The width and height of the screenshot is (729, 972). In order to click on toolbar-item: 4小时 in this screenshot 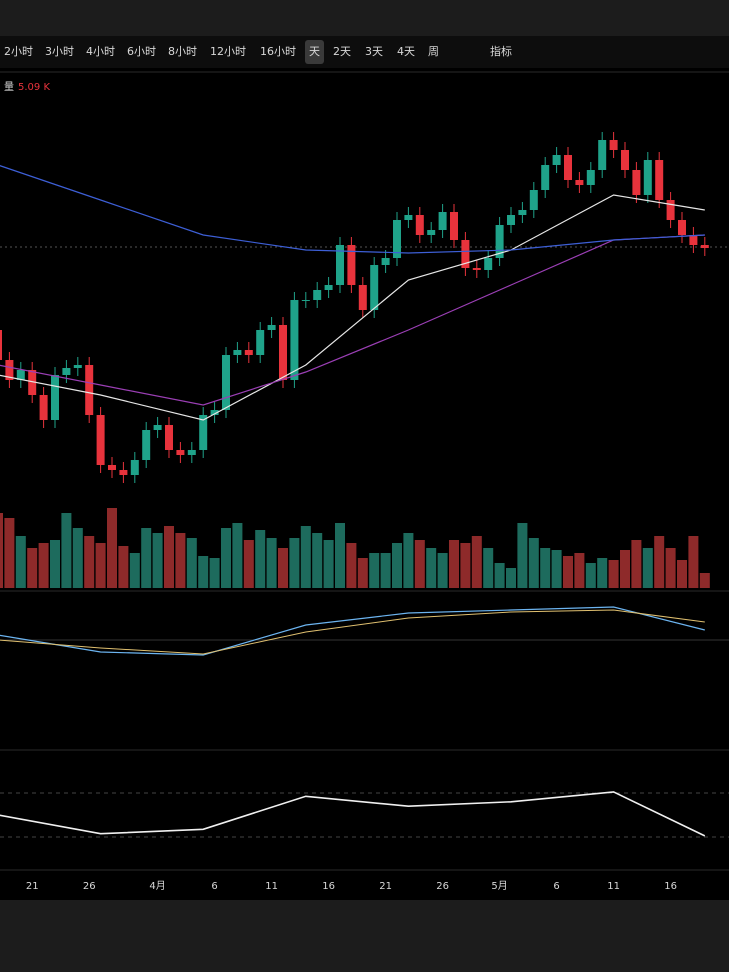, I will do `click(100, 51)`.